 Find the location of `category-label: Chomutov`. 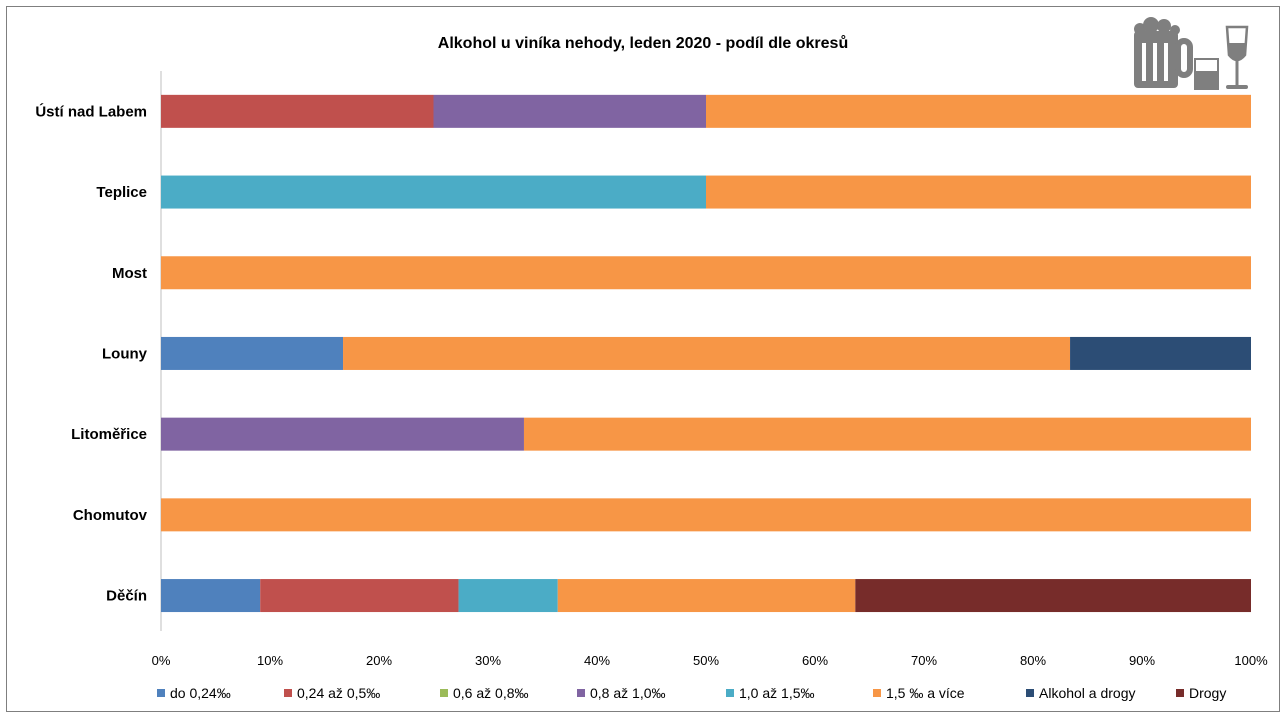

category-label: Chomutov is located at coordinates (110, 515).